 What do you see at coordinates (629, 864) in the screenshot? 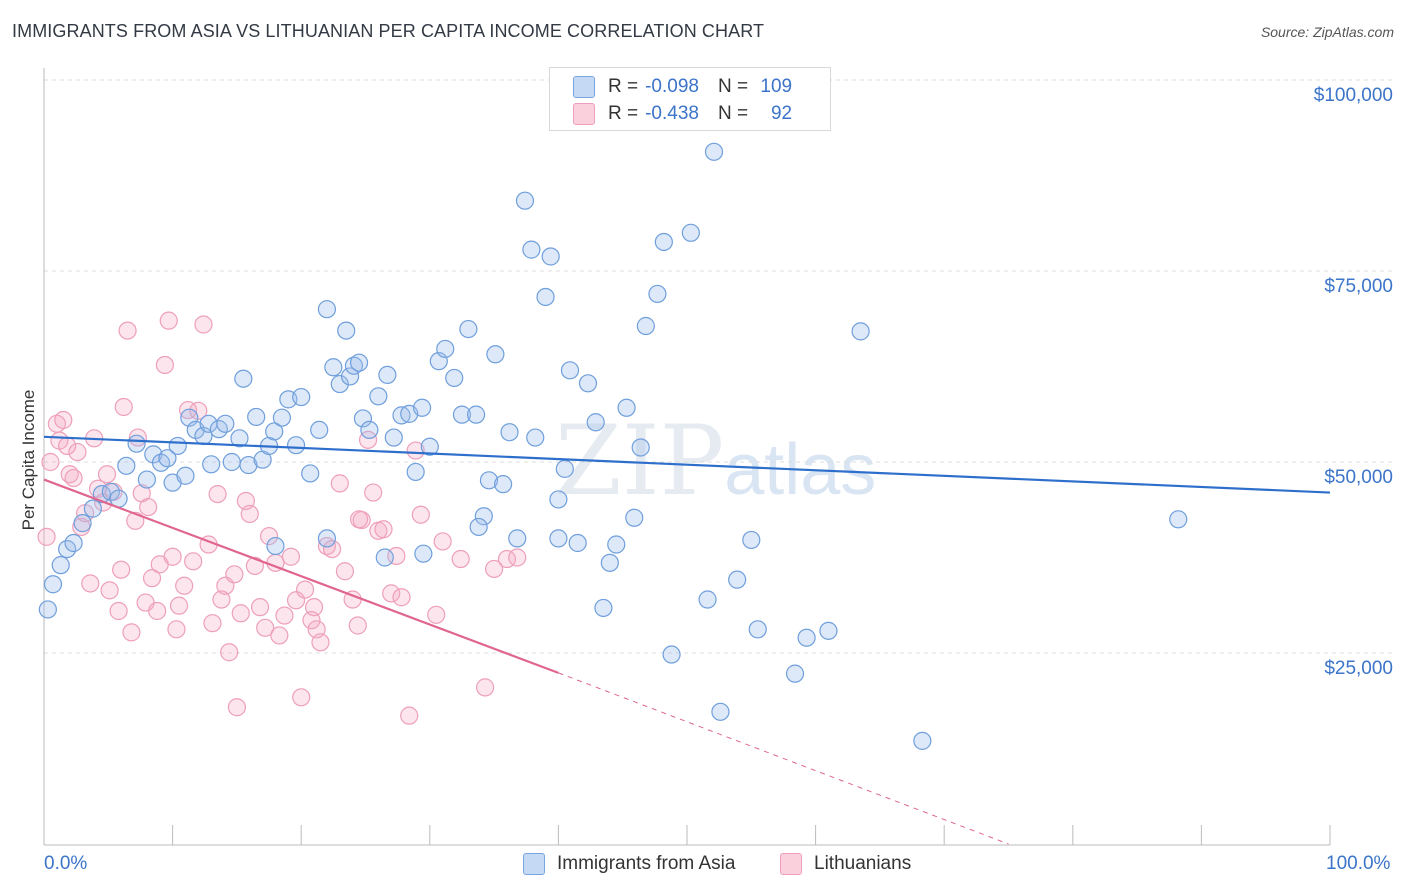
I see `bottom-legend-item-asia: Immigrants from Asia` at bounding box center [629, 864].